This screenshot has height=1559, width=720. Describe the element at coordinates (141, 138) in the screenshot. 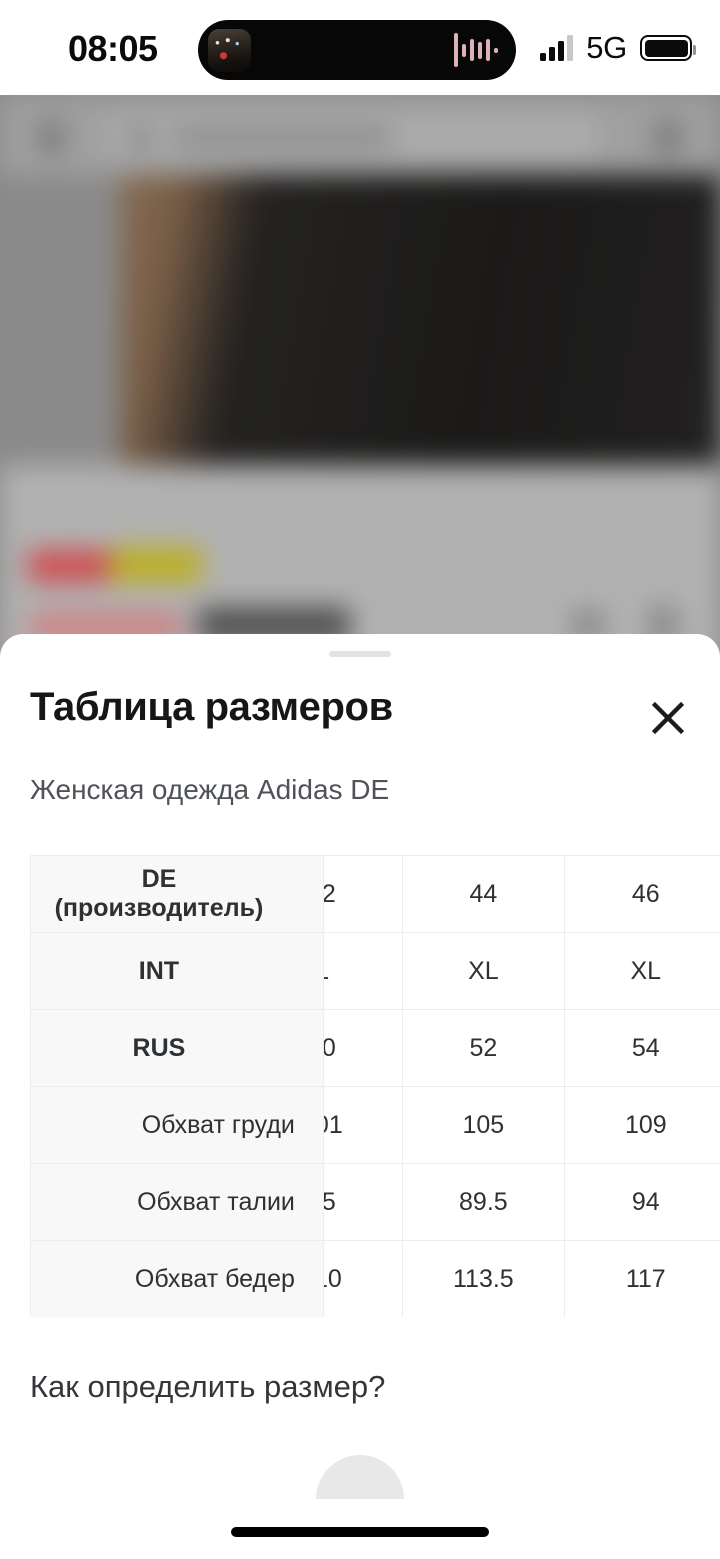

I see `search-icon` at that location.